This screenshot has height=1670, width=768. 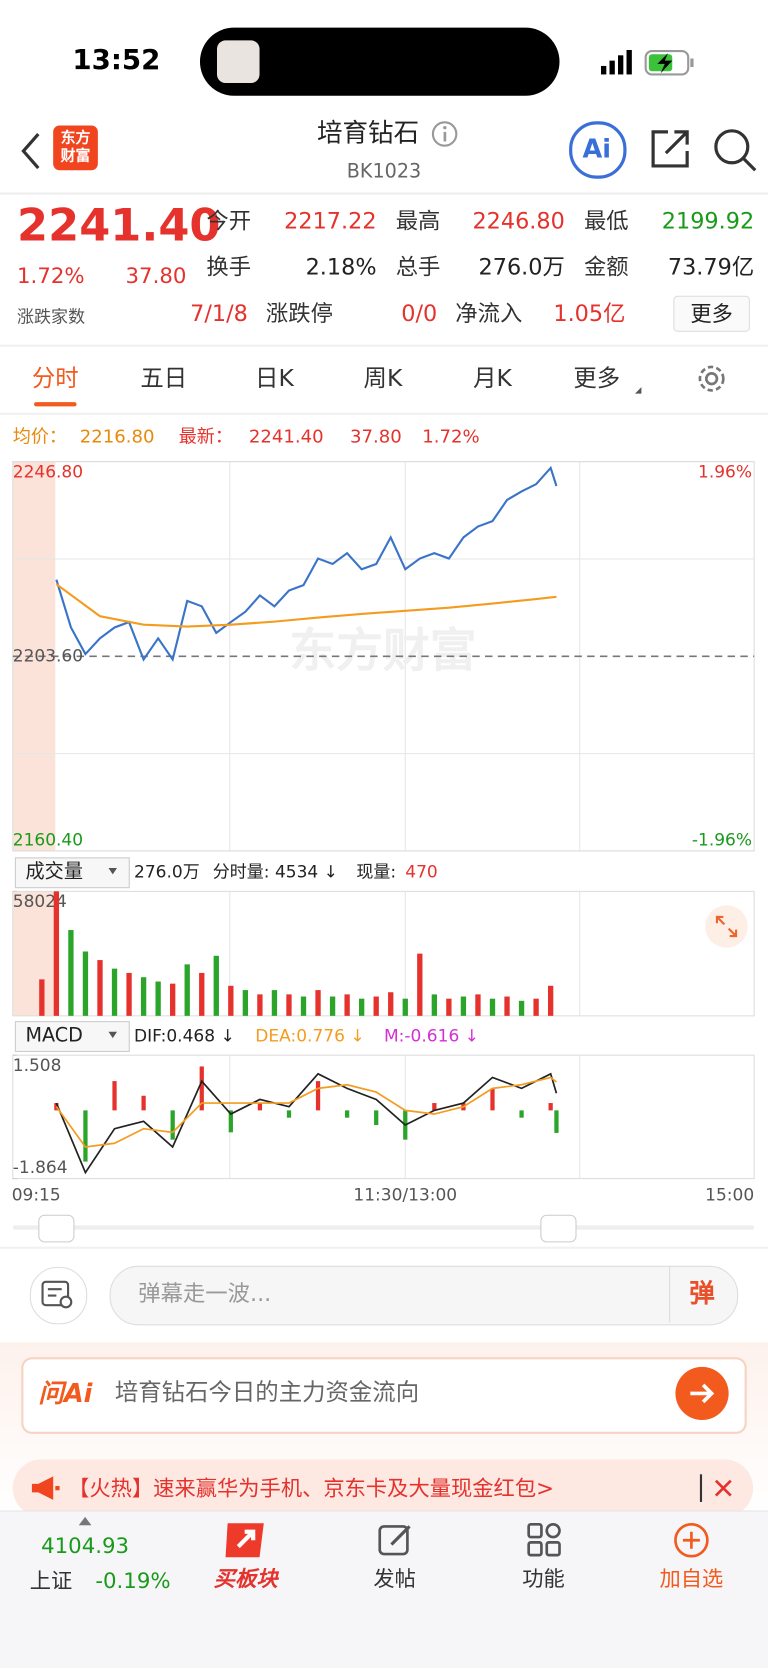 What do you see at coordinates (245, 1540) in the screenshot?
I see `buy-board-icon` at bounding box center [245, 1540].